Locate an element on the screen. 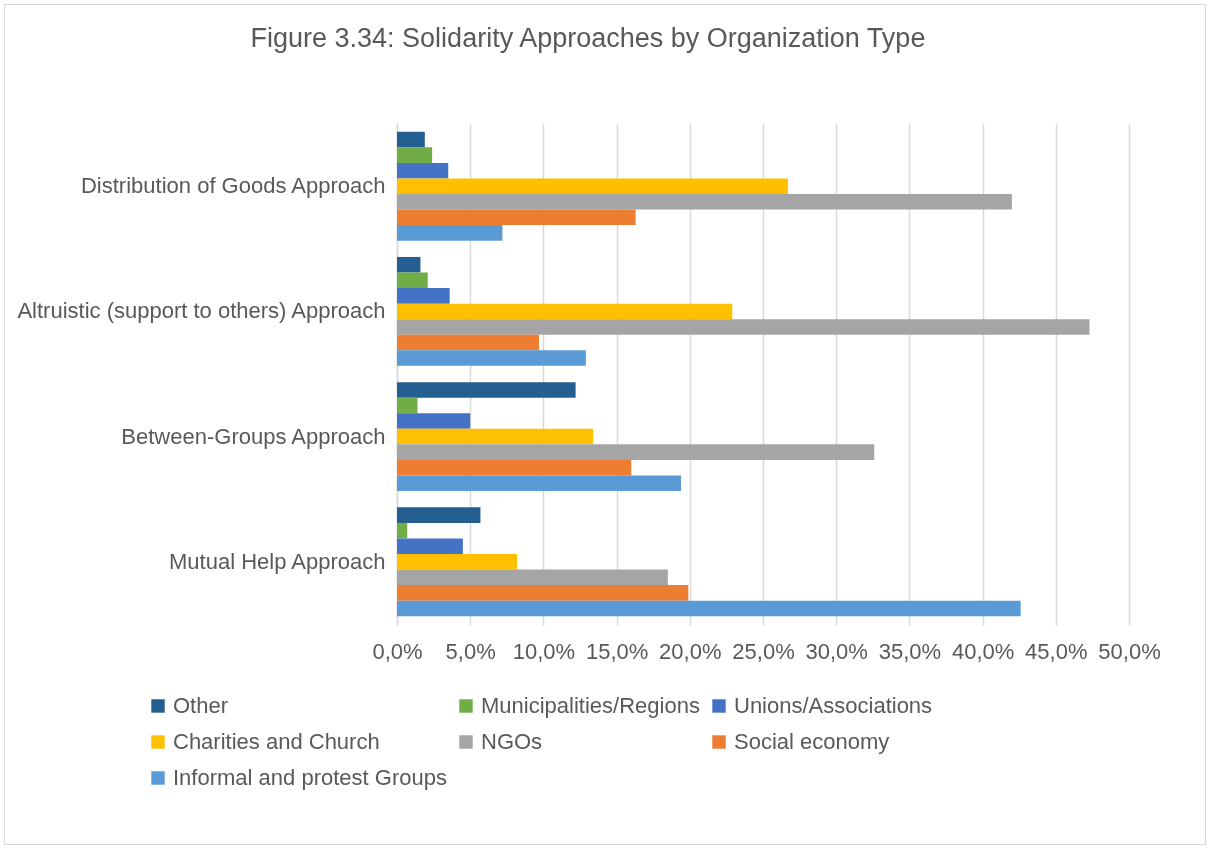 Image resolution: width=1212 pixels, height=851 pixels. x-tick-label: 30,0% is located at coordinates (836, 651).